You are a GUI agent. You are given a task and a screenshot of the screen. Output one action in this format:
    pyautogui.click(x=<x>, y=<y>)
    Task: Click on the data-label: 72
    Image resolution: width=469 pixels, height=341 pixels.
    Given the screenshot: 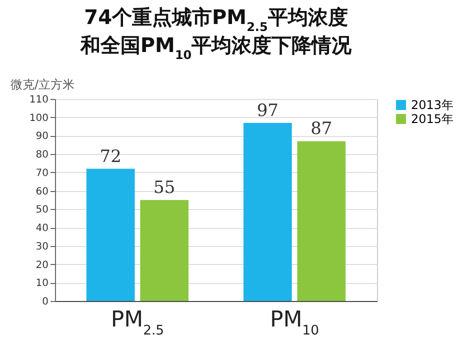 What is the action you would take?
    pyautogui.click(x=111, y=156)
    